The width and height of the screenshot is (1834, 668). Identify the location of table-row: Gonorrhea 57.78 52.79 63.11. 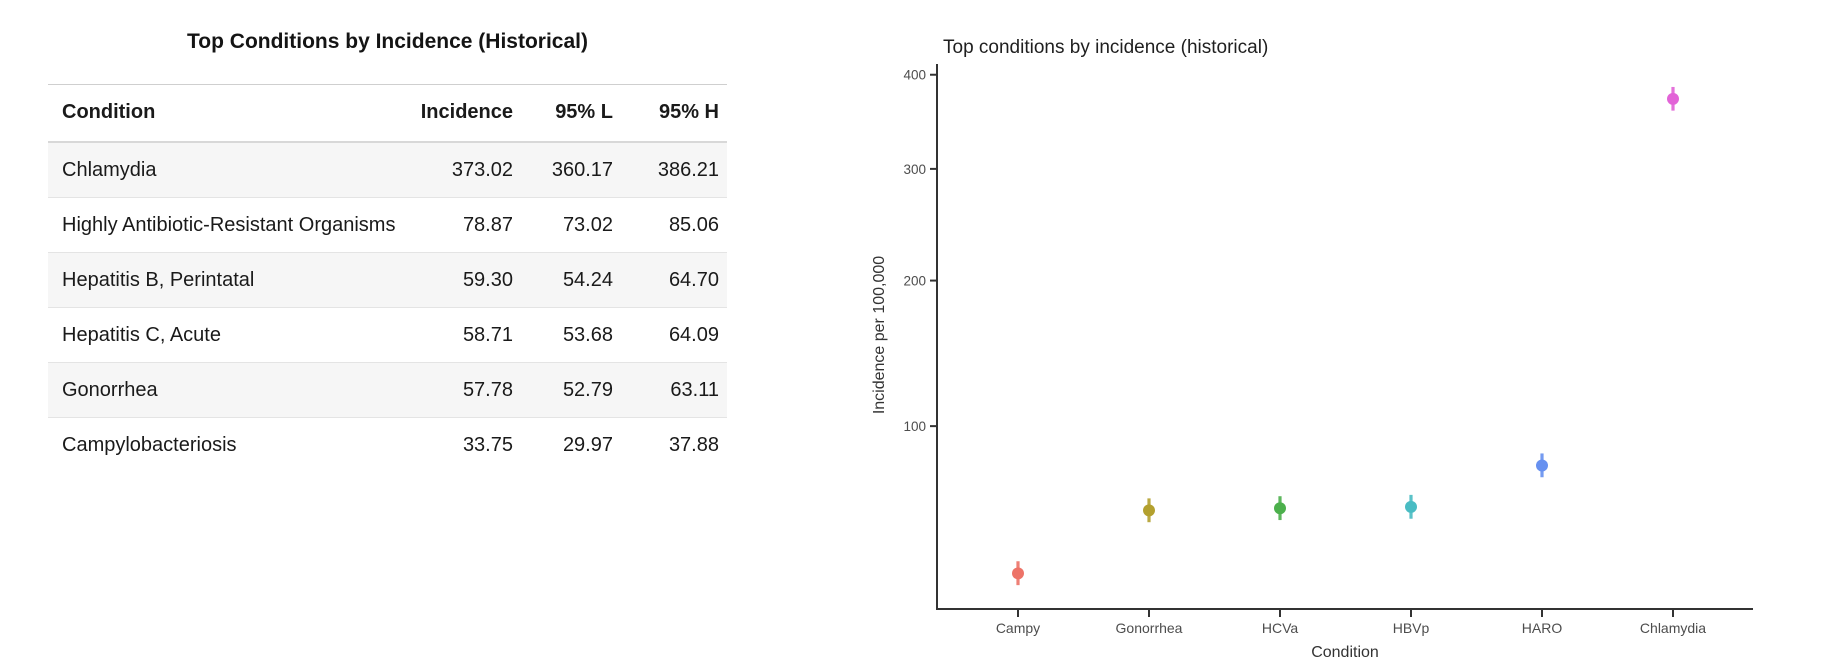
(387, 390).